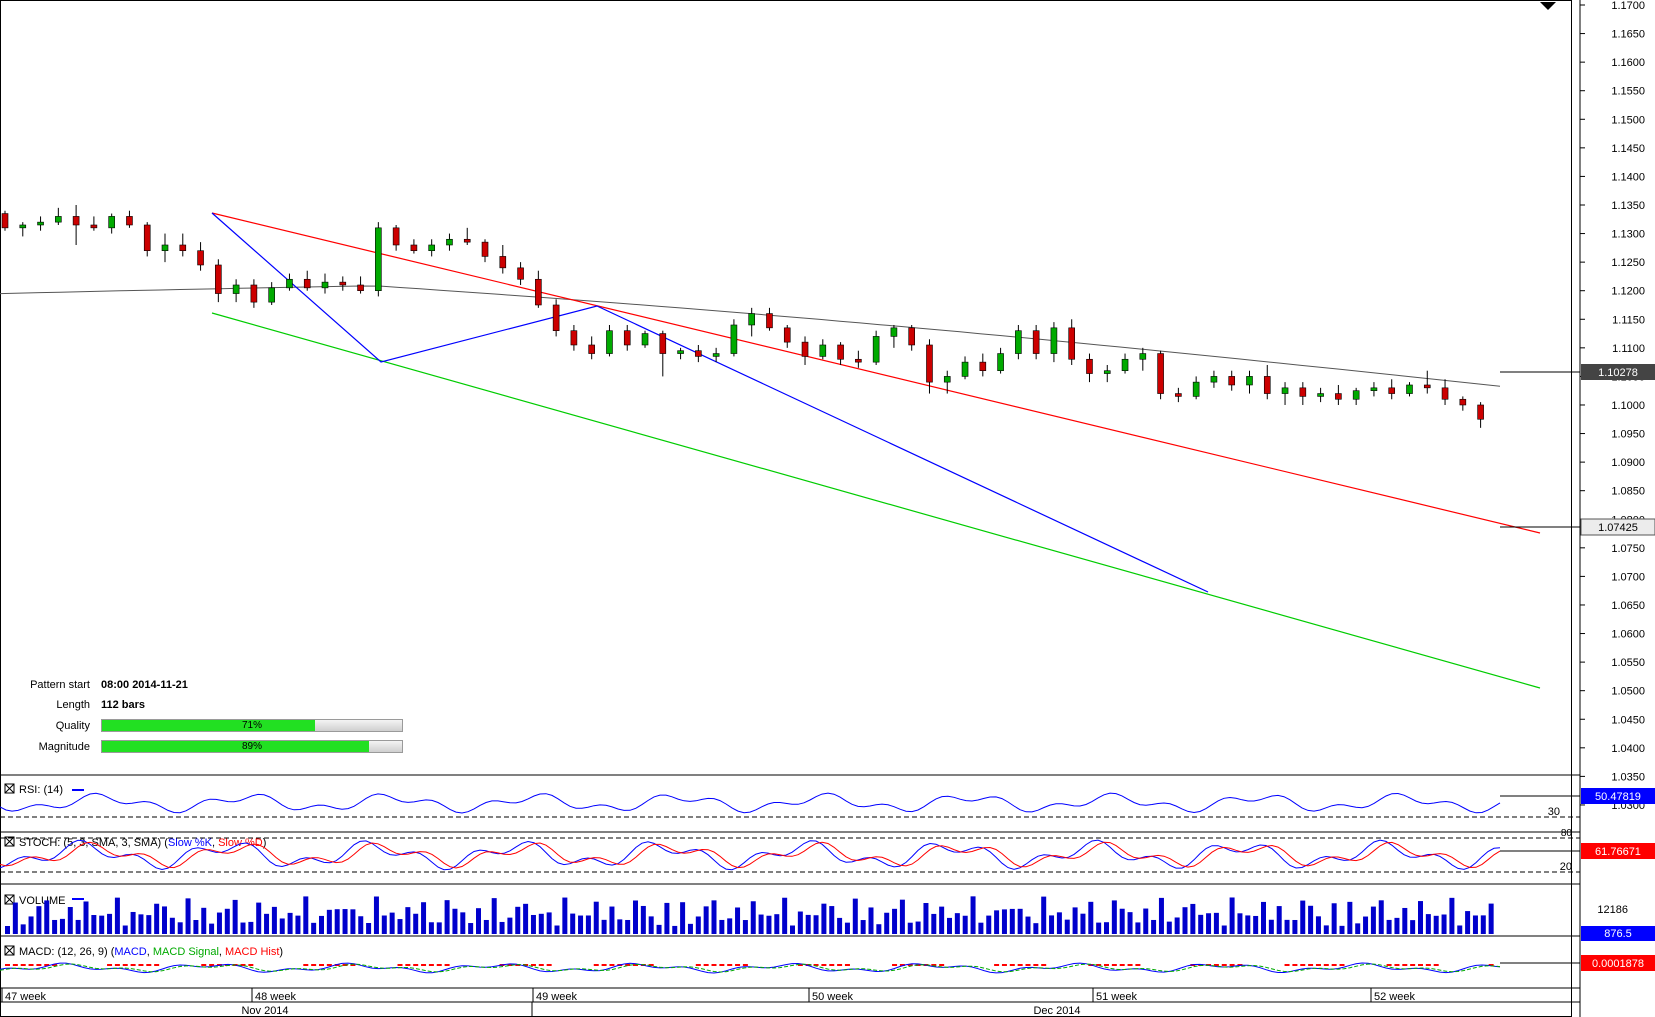 The image size is (1655, 1017). I want to click on price-tick-label: 1.0500, so click(1628, 692).